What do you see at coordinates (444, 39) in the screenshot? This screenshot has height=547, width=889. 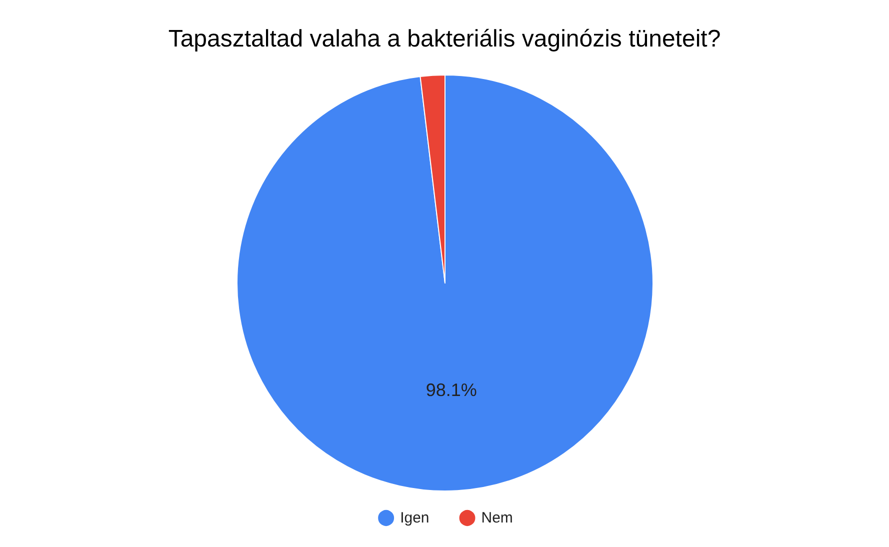 I see `chart-title: Tapasztaltad valaha a bakteriális vaginózis tüneteit?` at bounding box center [444, 39].